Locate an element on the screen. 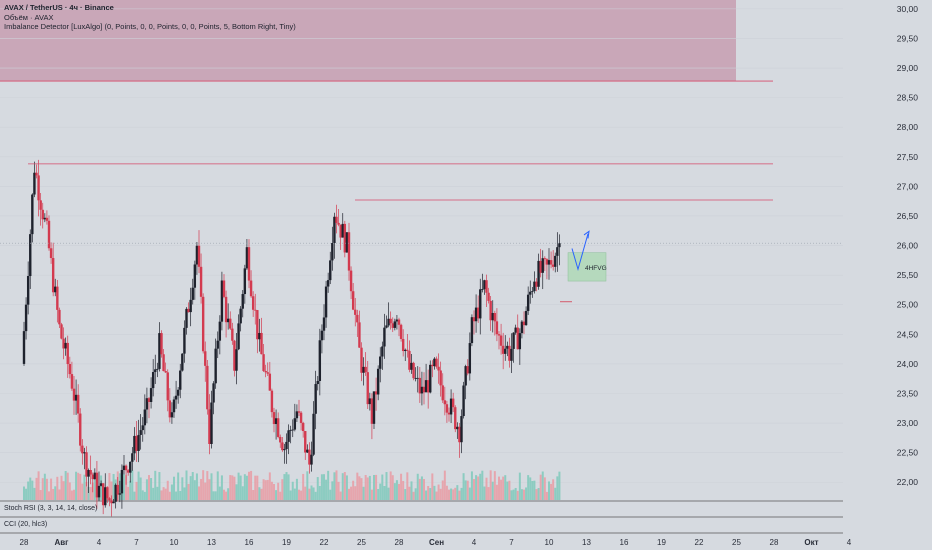  symbol-title: AVAX / TetherUS · 4ч · Binance is located at coordinates (59, 7).